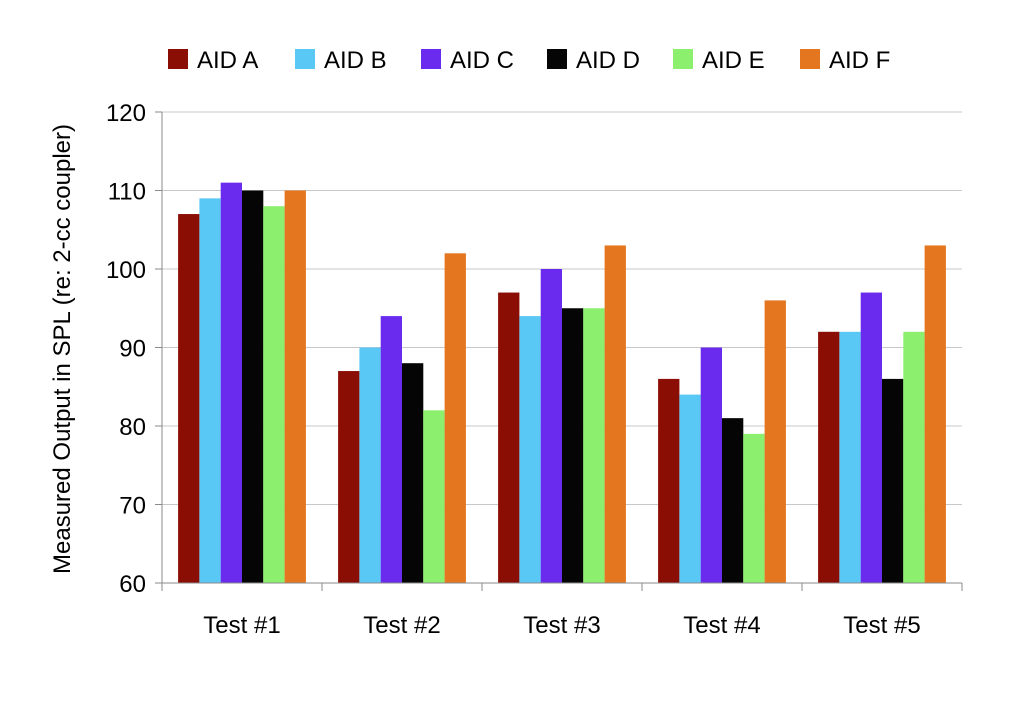 The image size is (1024, 706). Describe the element at coordinates (859, 60) in the screenshot. I see `legend-label: AID F` at that location.